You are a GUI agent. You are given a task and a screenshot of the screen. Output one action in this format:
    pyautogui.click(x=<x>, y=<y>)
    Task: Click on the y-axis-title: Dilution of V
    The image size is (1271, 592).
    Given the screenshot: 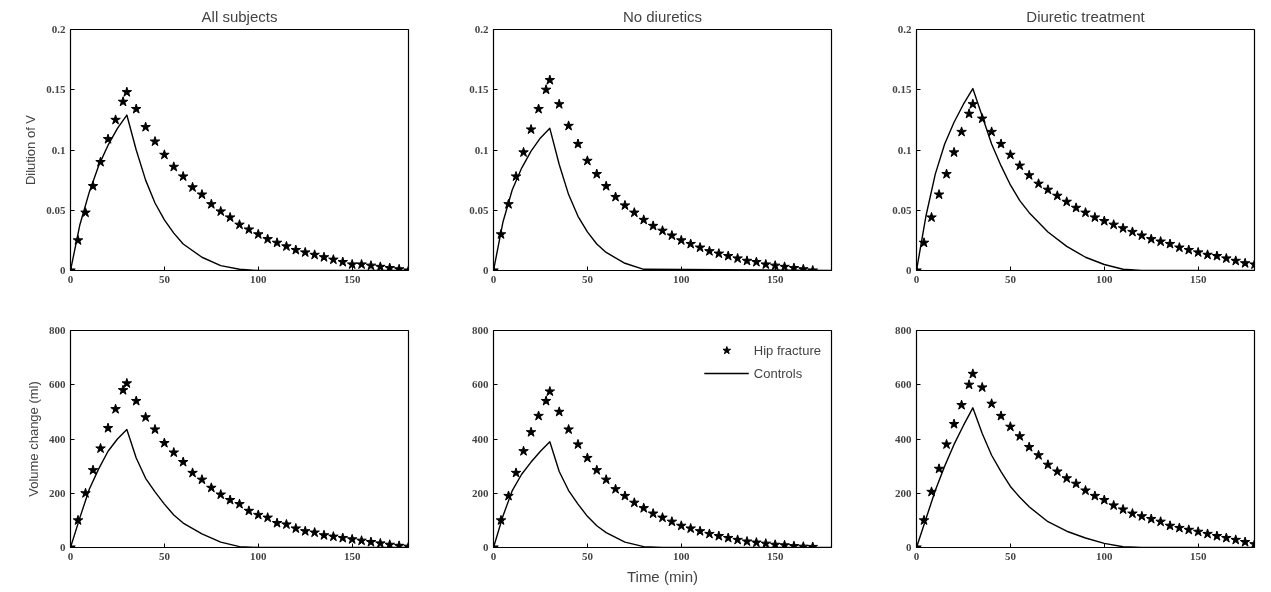 What is the action you would take?
    pyautogui.click(x=31, y=150)
    